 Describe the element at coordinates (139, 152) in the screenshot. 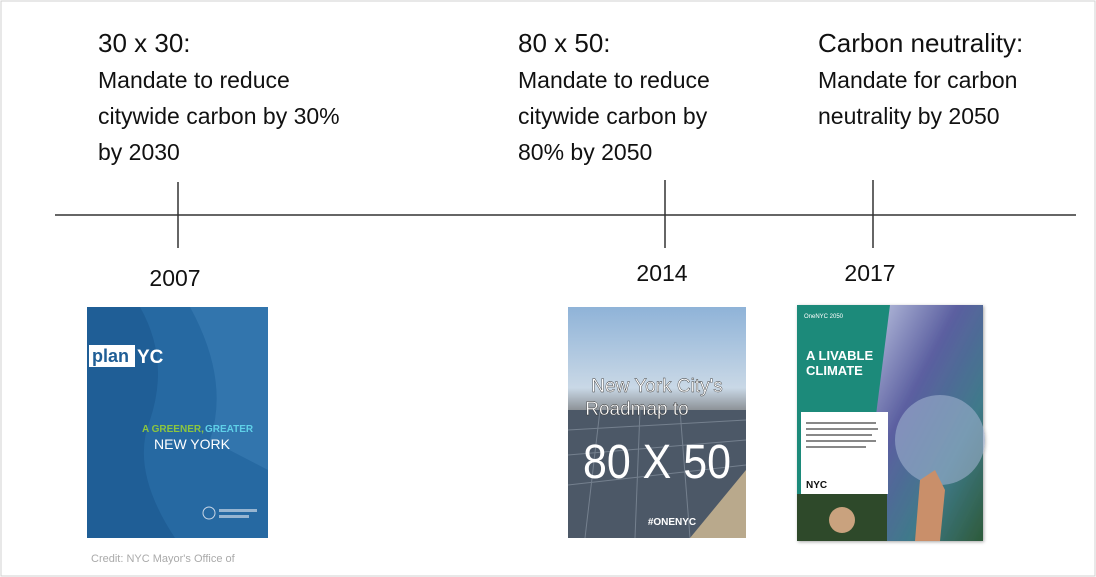

I see `event-description: by 2030` at that location.